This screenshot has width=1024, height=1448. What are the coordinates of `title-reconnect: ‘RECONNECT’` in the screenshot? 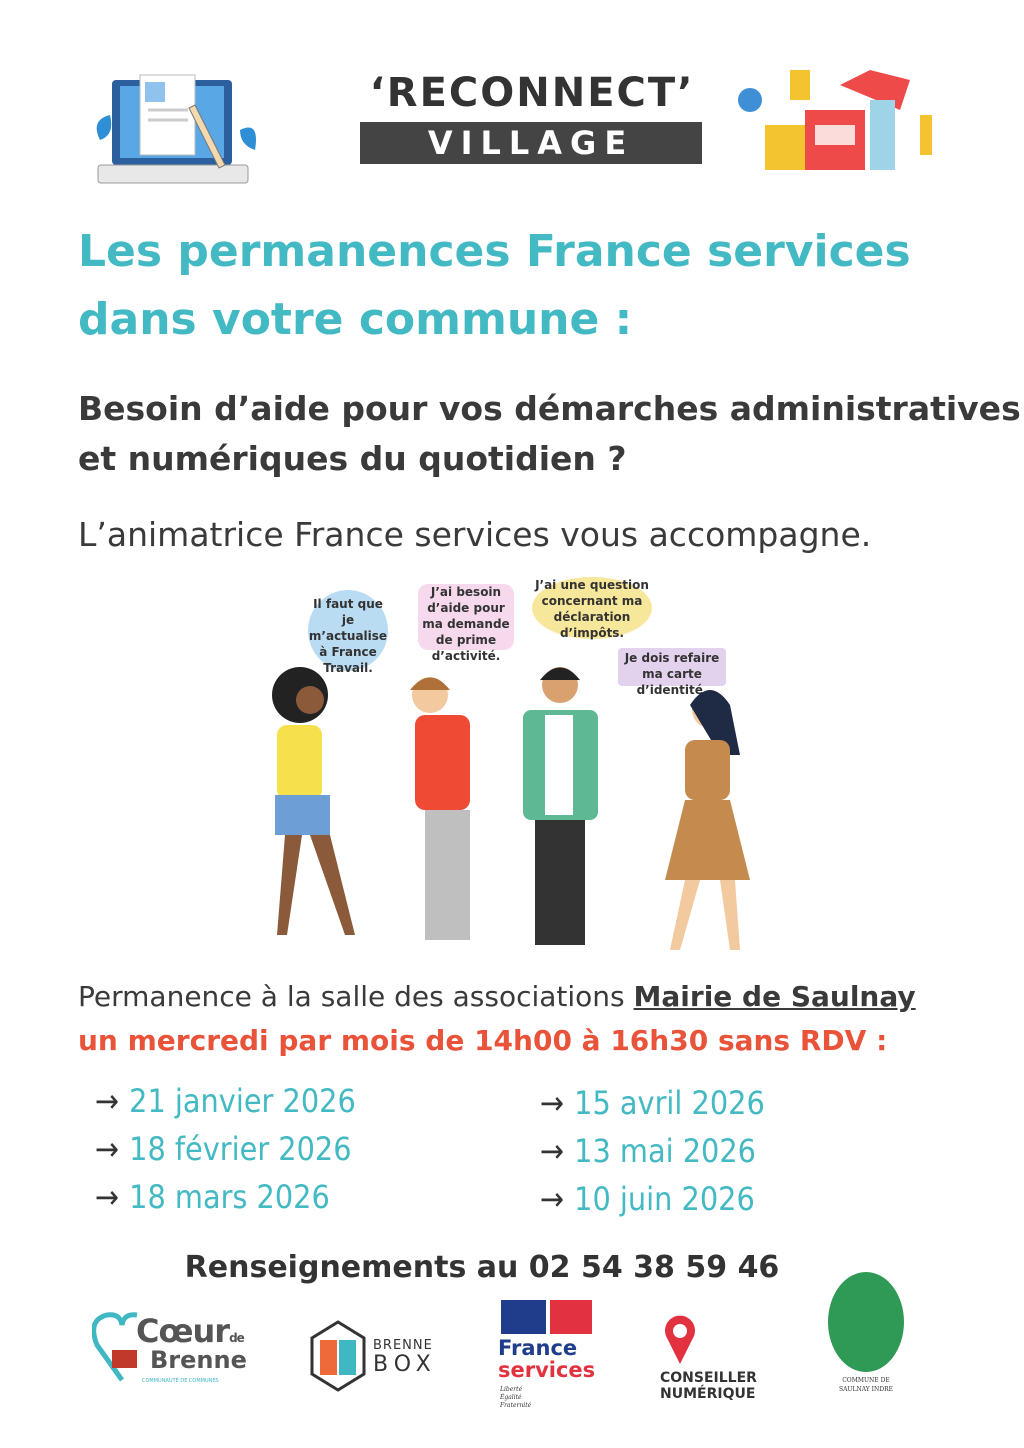 It's located at (532, 93).